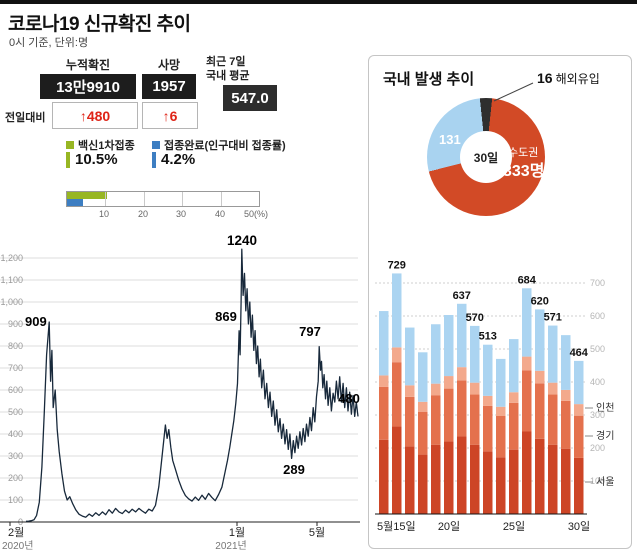  Describe the element at coordinates (488, 337) in the screenshot. I see `svg-text: 513` at that location.